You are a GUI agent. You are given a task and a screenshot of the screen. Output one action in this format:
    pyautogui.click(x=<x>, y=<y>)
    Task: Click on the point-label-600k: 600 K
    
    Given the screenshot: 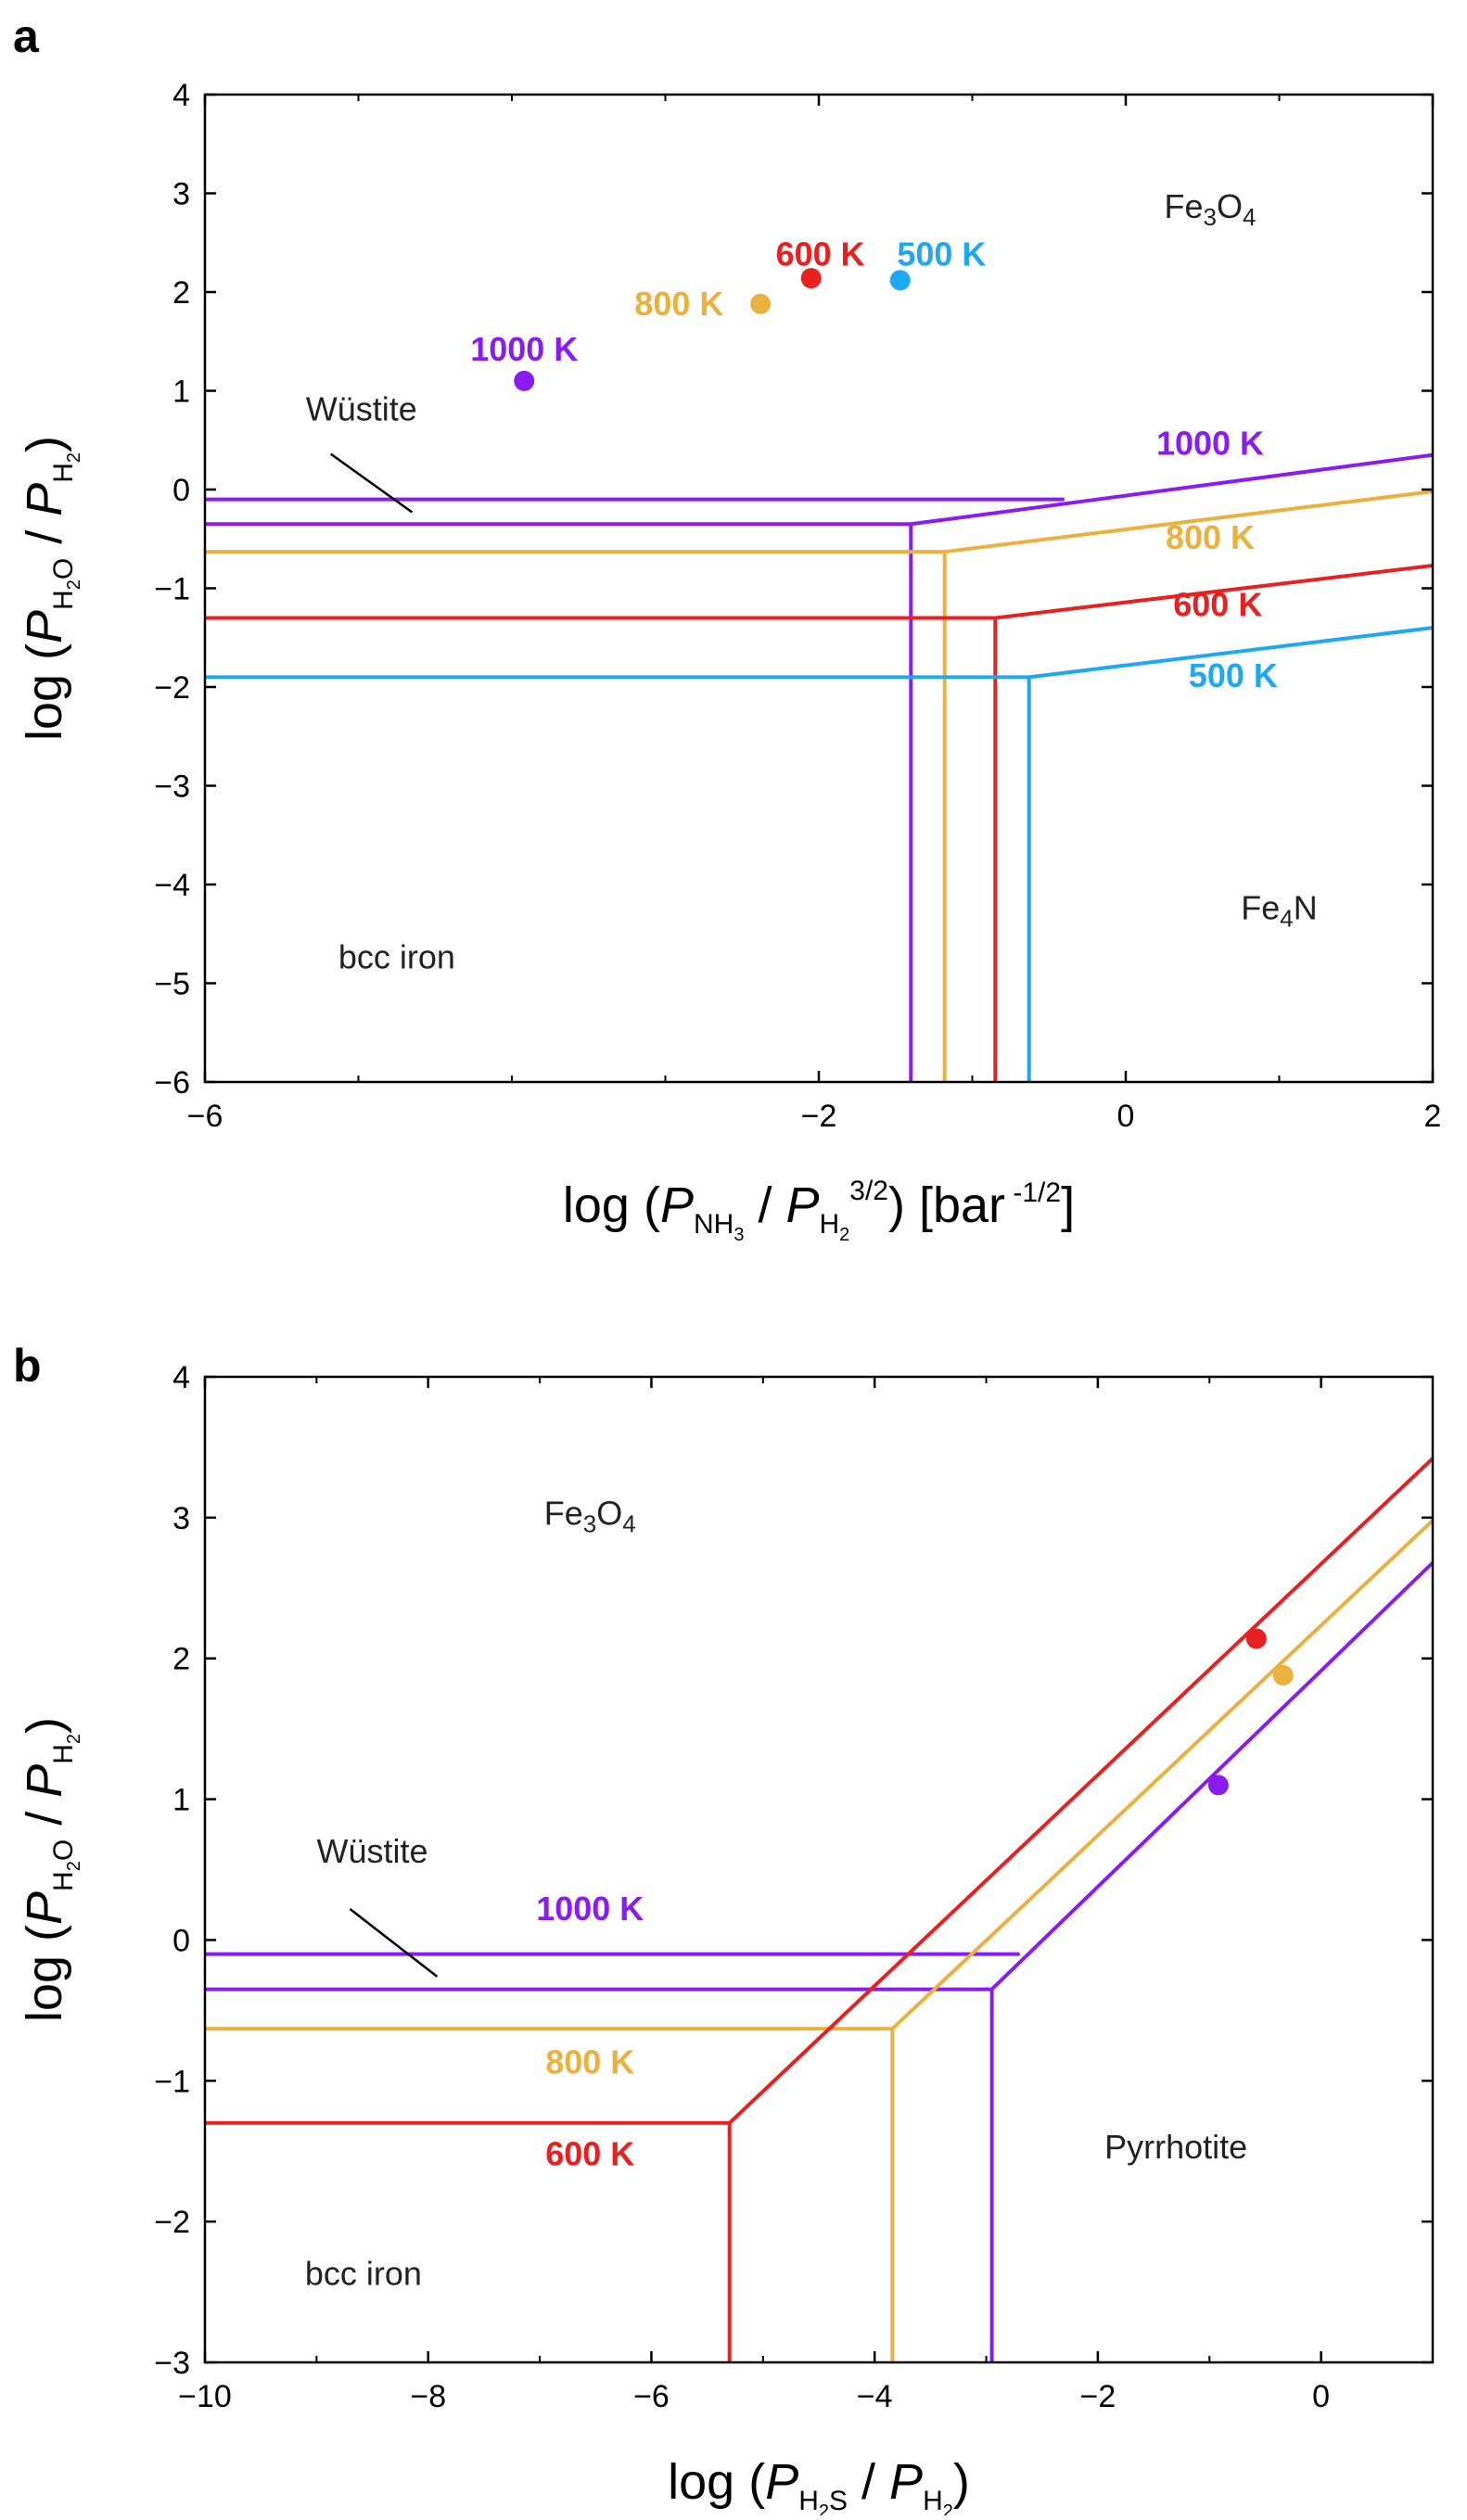 What is the action you would take?
    pyautogui.click(x=820, y=254)
    